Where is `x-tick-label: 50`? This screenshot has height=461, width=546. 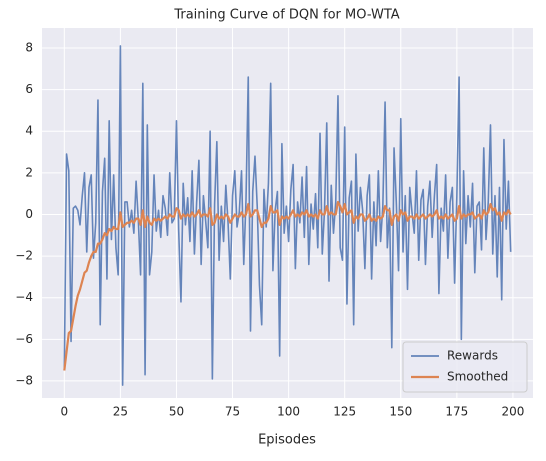
x-tick-label: 50 is located at coordinates (176, 412).